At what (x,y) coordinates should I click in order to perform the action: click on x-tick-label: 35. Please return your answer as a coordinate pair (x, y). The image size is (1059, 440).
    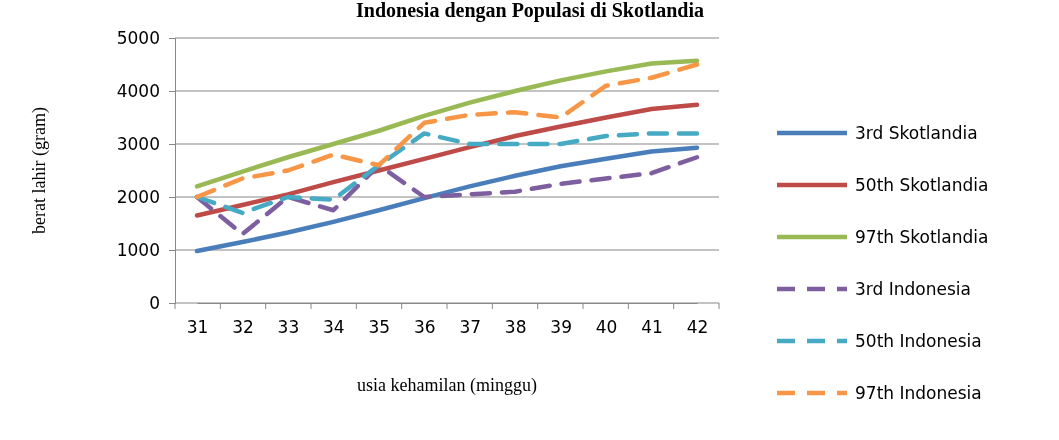
    Looking at the image, I should click on (379, 327).